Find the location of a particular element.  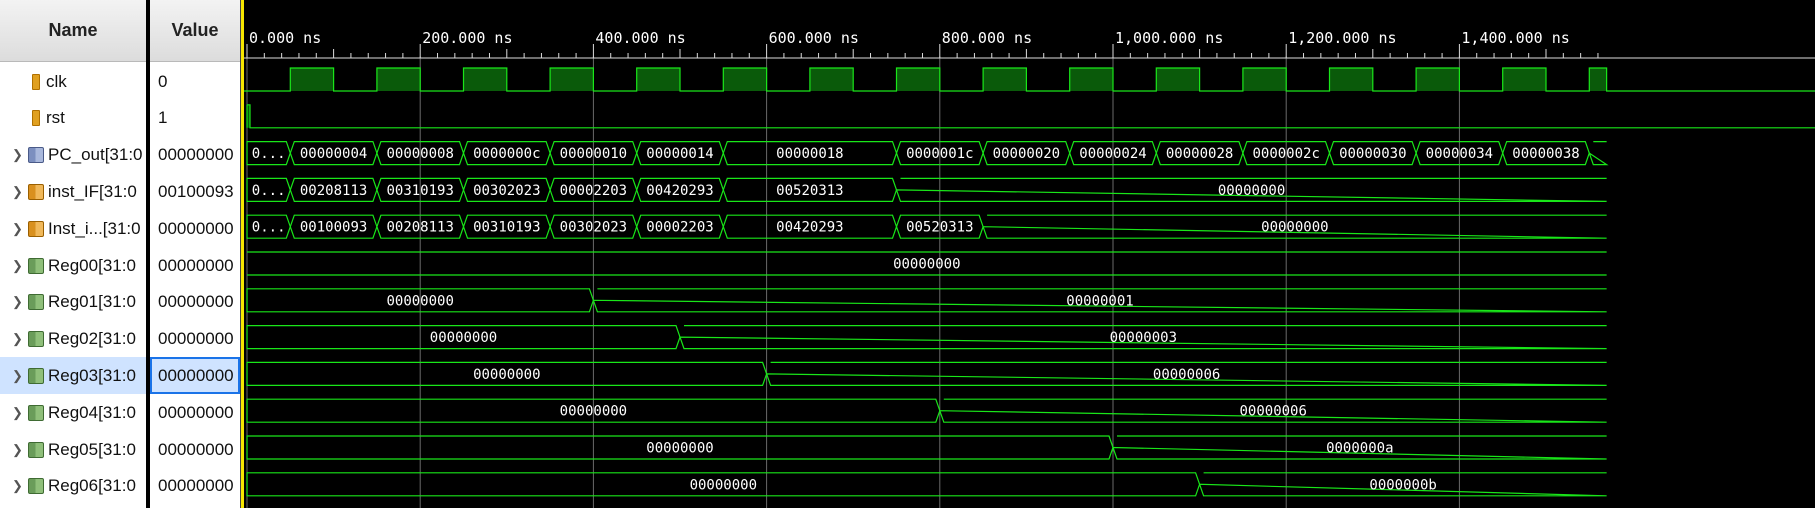

signal-name-label: Reg03[31:0 is located at coordinates (92, 375).